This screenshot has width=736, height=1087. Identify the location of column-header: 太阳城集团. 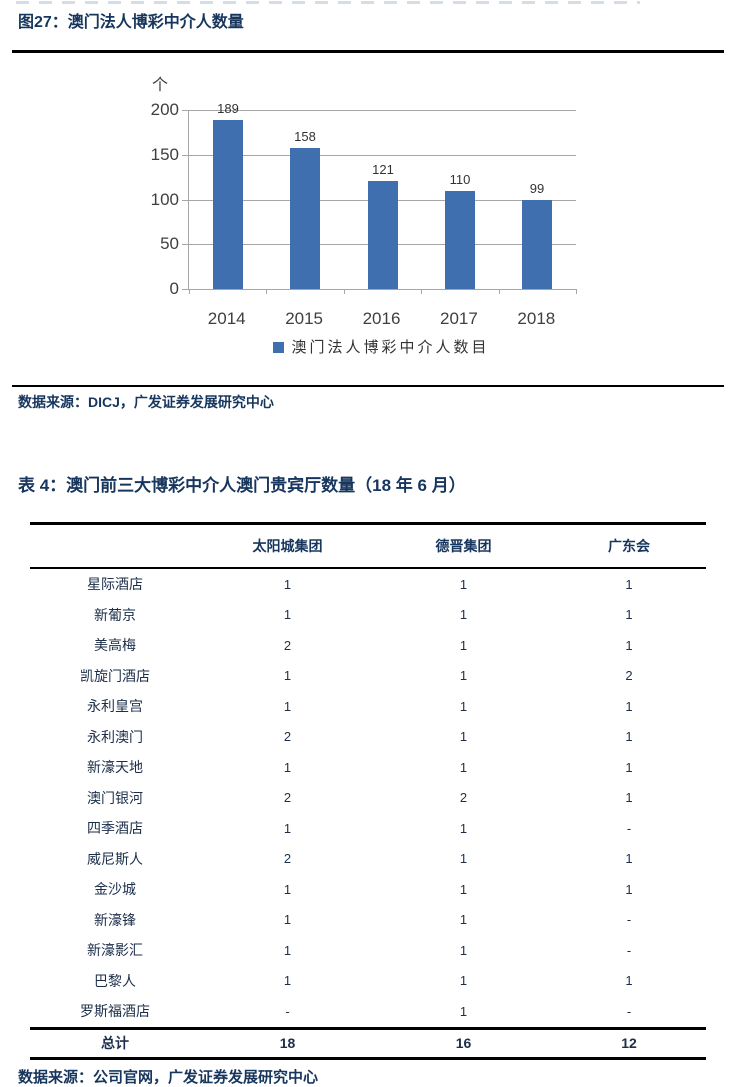
(287, 546).